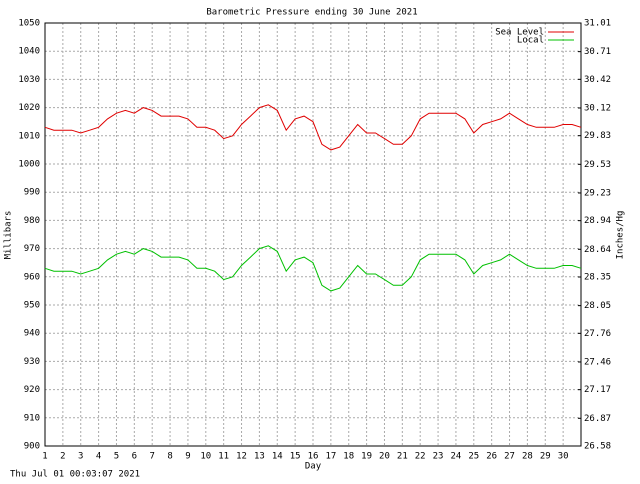  What do you see at coordinates (205, 457) in the screenshot?
I see `x-tick-label: 10` at bounding box center [205, 457].